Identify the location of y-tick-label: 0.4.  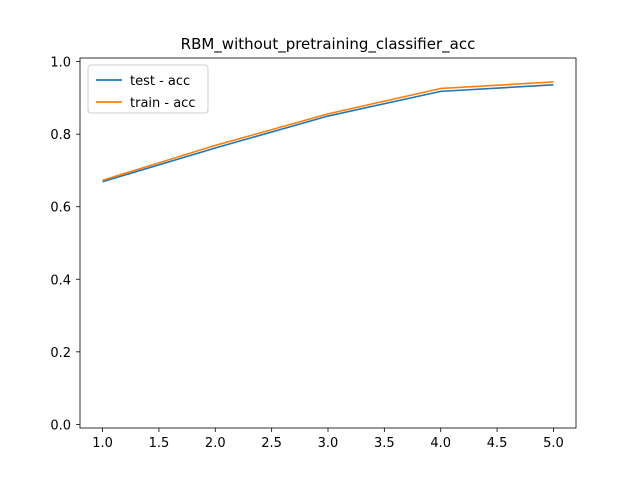
(60, 280).